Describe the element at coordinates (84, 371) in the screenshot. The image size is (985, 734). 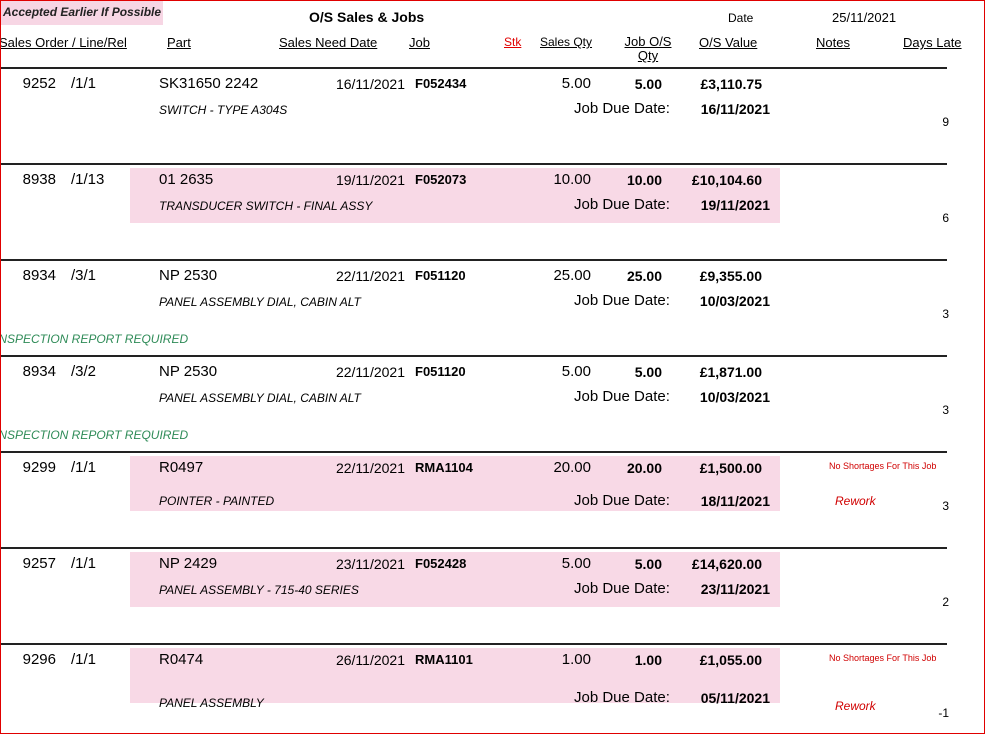
I see `line-rel: /3/2` at that location.